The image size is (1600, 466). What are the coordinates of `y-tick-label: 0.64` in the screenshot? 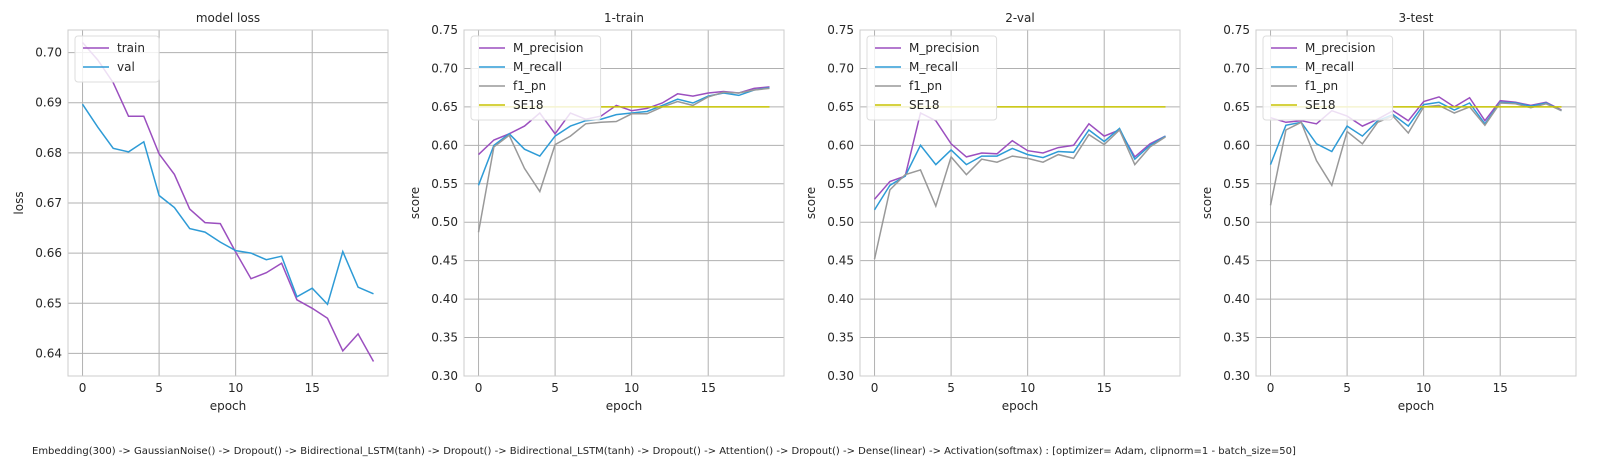 It's located at (48, 353).